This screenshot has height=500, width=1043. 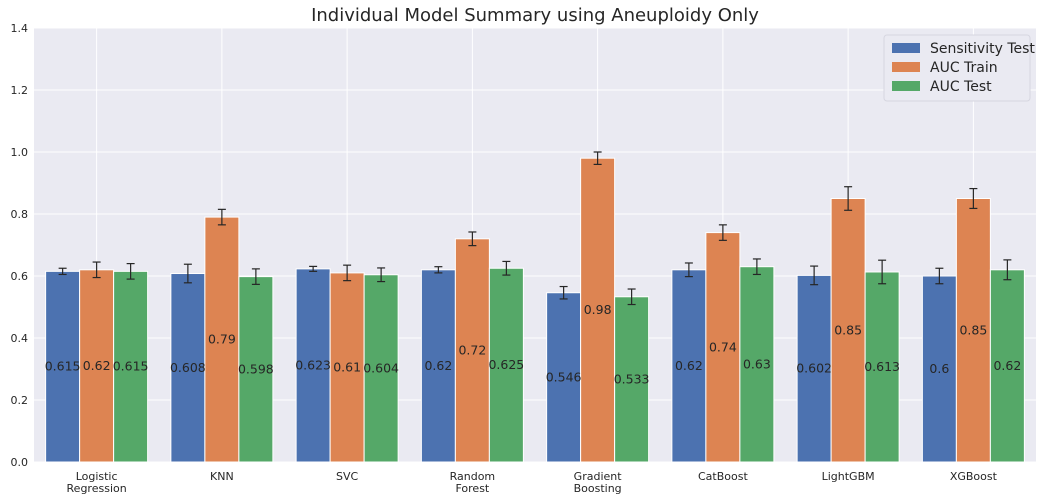 I want to click on legend-label: AUC Test, so click(x=961, y=87).